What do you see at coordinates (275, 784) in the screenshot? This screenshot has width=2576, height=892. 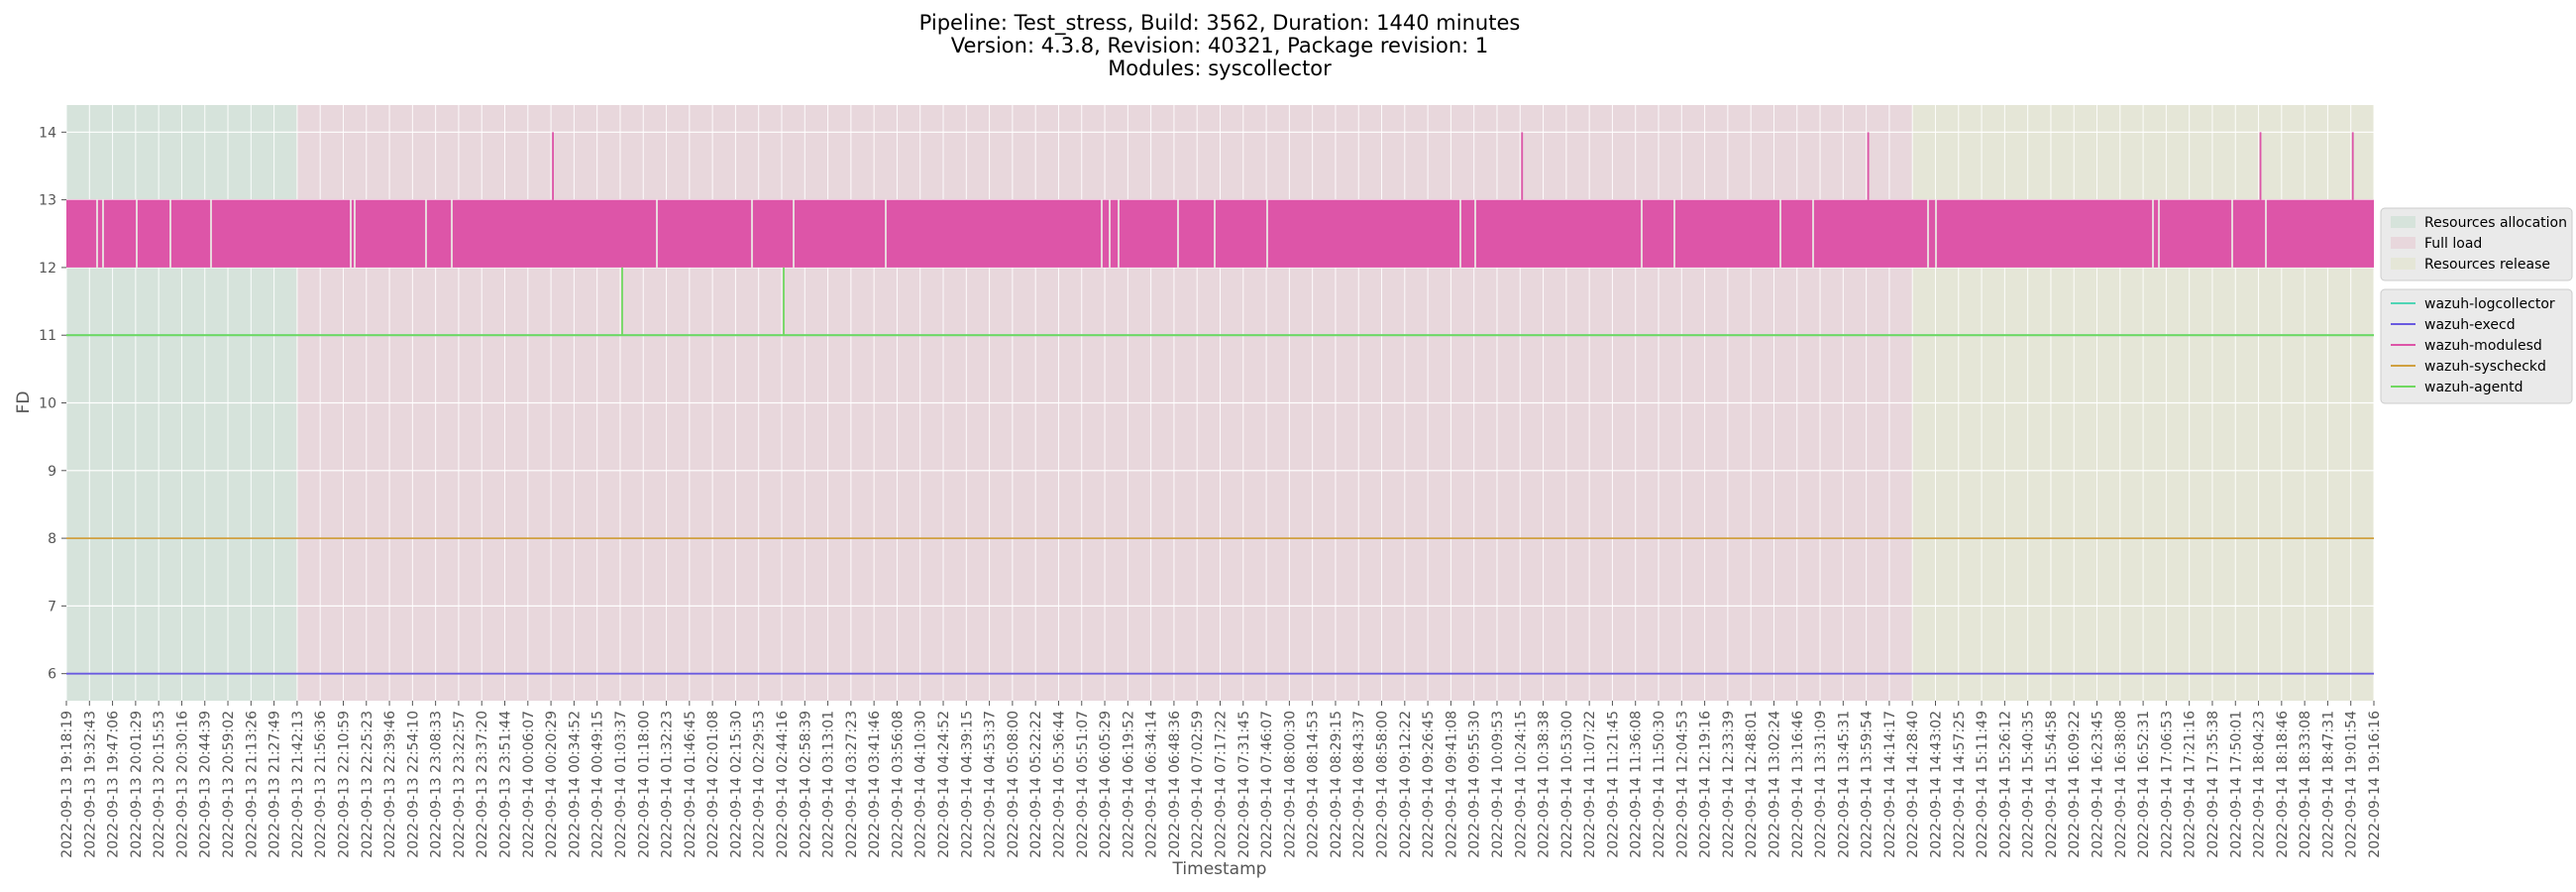 I see `x-tick-label: 2022-09-13 21:27:49` at bounding box center [275, 784].